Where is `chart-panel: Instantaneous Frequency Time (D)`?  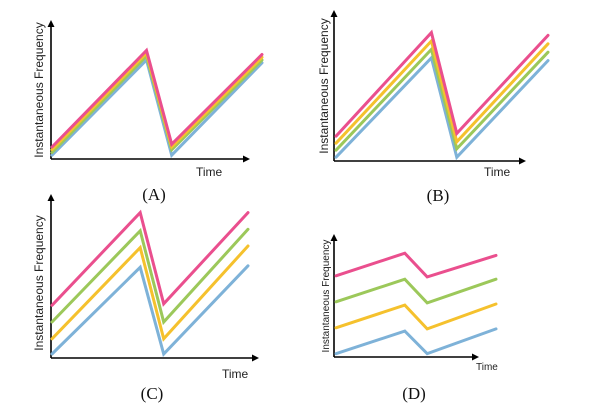 chart-panel: Instantaneous Frequency Time (D) is located at coordinates (409, 318).